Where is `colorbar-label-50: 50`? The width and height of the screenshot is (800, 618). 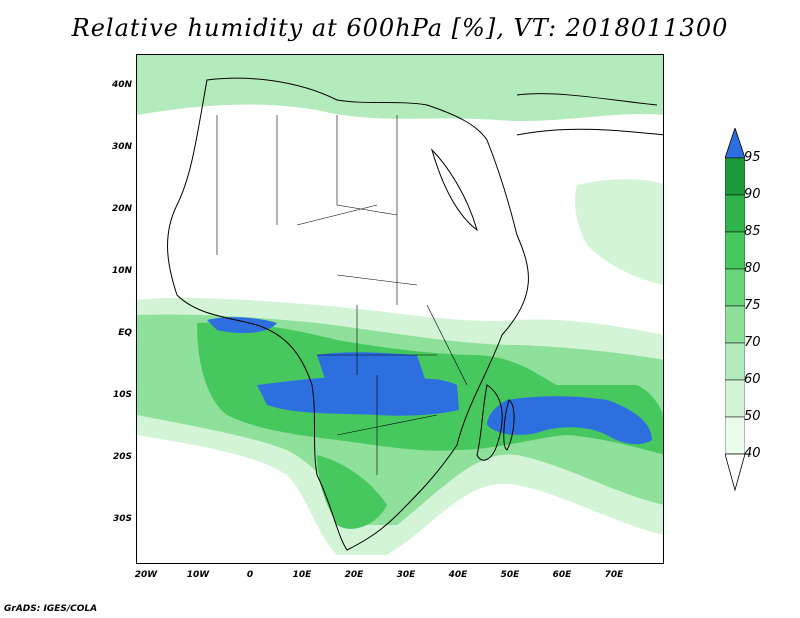 colorbar-label-50: 50 is located at coordinates (752, 416).